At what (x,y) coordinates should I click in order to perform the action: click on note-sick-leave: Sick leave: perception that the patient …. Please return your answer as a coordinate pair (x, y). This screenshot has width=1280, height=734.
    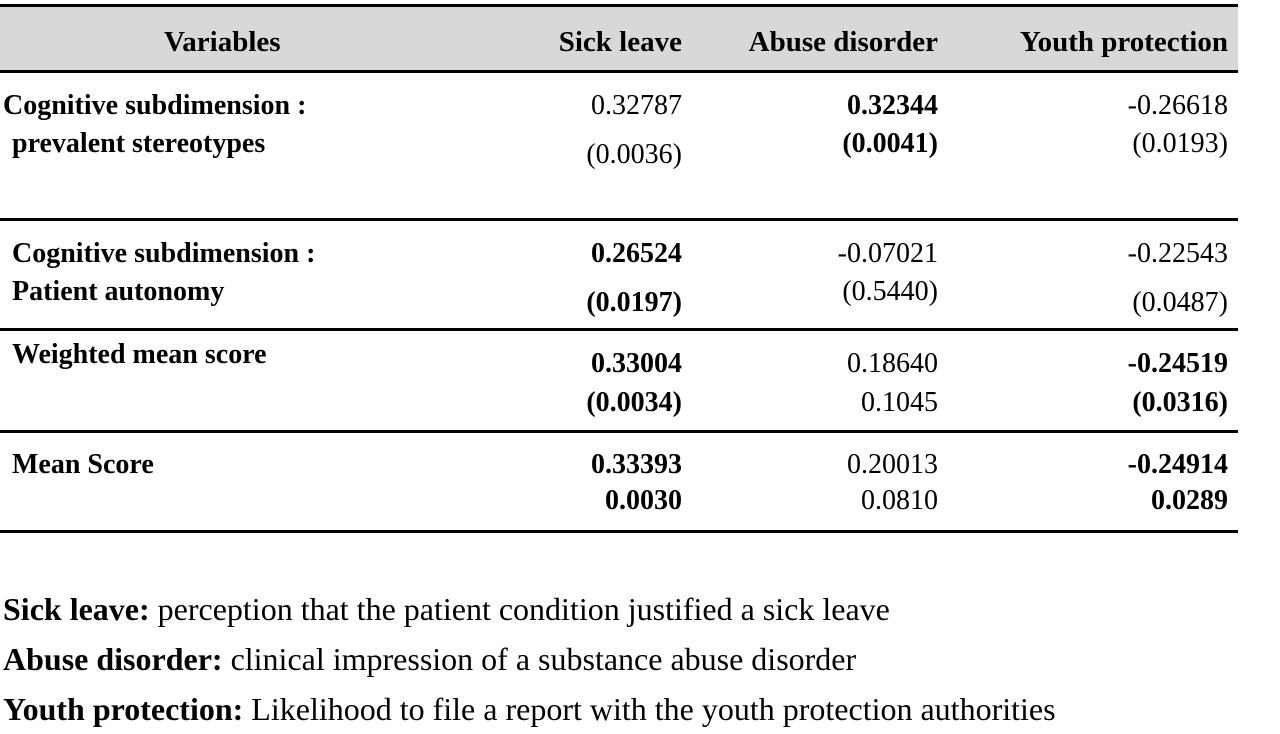
    Looking at the image, I should click on (529, 609).